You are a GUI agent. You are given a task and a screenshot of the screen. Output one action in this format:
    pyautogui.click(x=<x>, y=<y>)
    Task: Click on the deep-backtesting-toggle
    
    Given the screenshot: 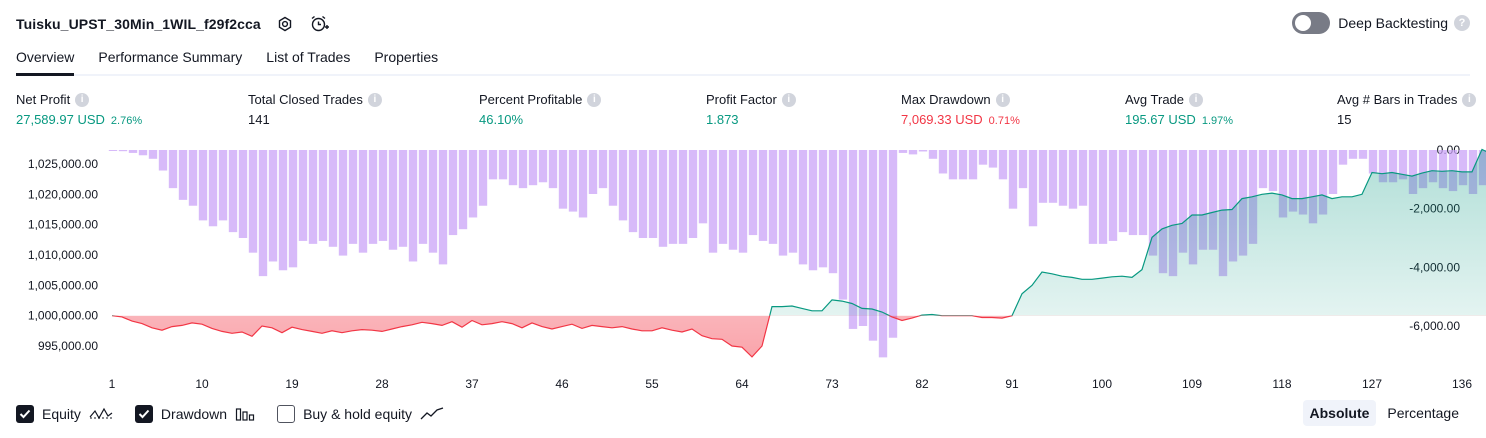 What is the action you would take?
    pyautogui.click(x=1311, y=23)
    